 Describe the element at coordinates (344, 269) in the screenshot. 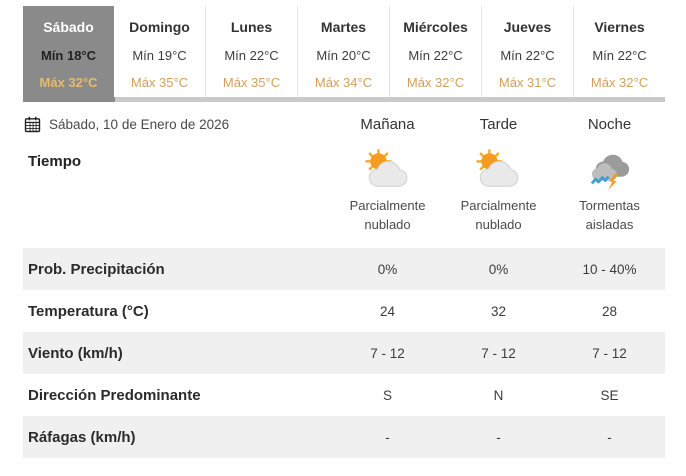

I see `row-precipitation: Prob. Precipitación 0% 0% 10 - 40%` at that location.